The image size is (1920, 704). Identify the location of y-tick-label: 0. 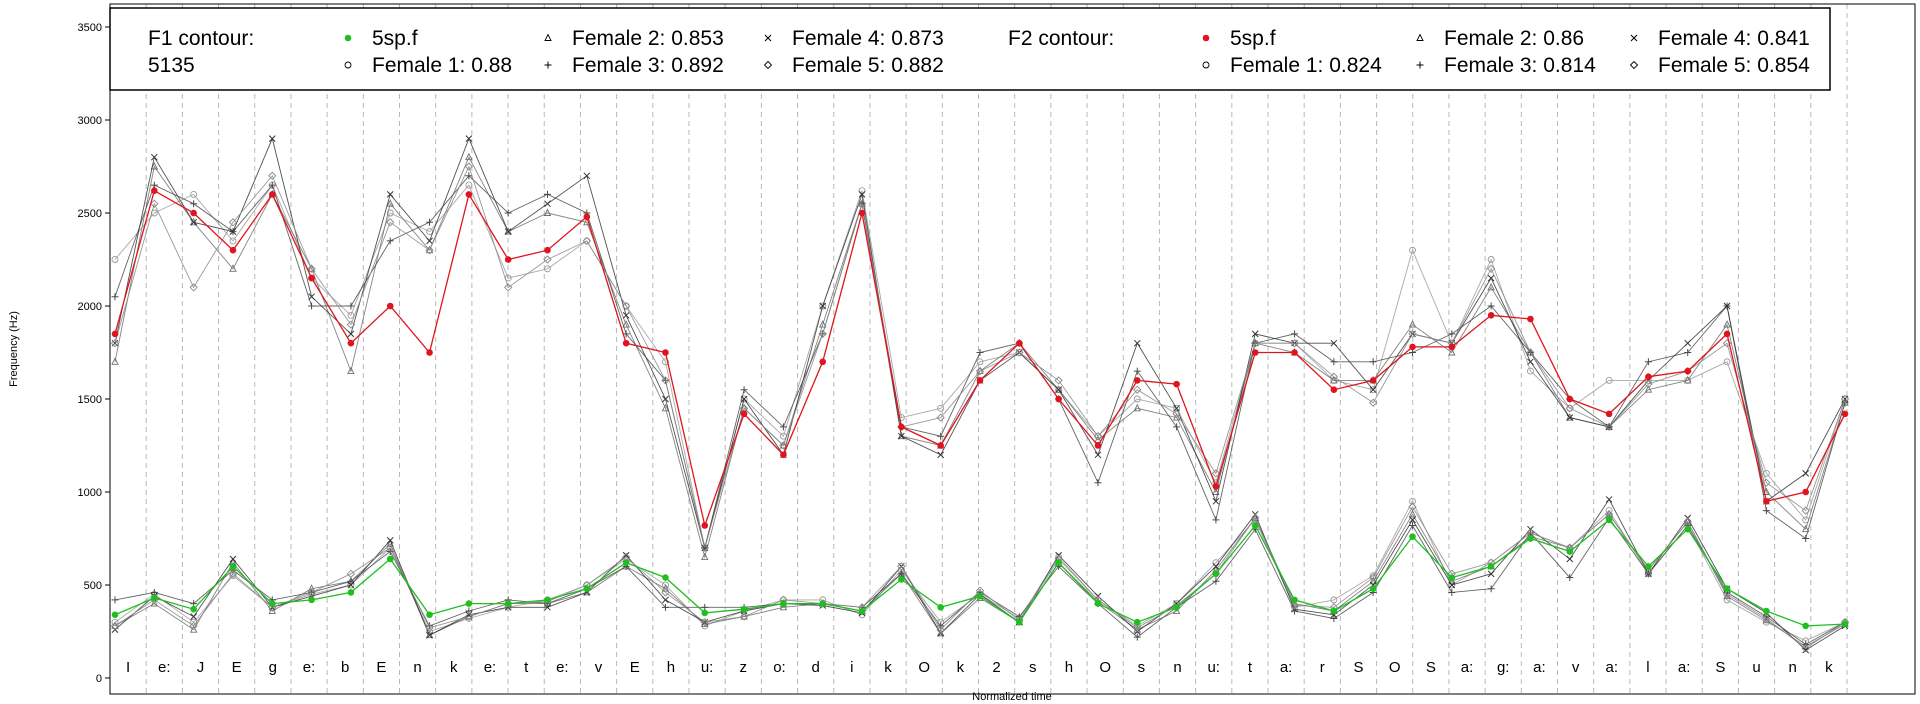
(99, 679).